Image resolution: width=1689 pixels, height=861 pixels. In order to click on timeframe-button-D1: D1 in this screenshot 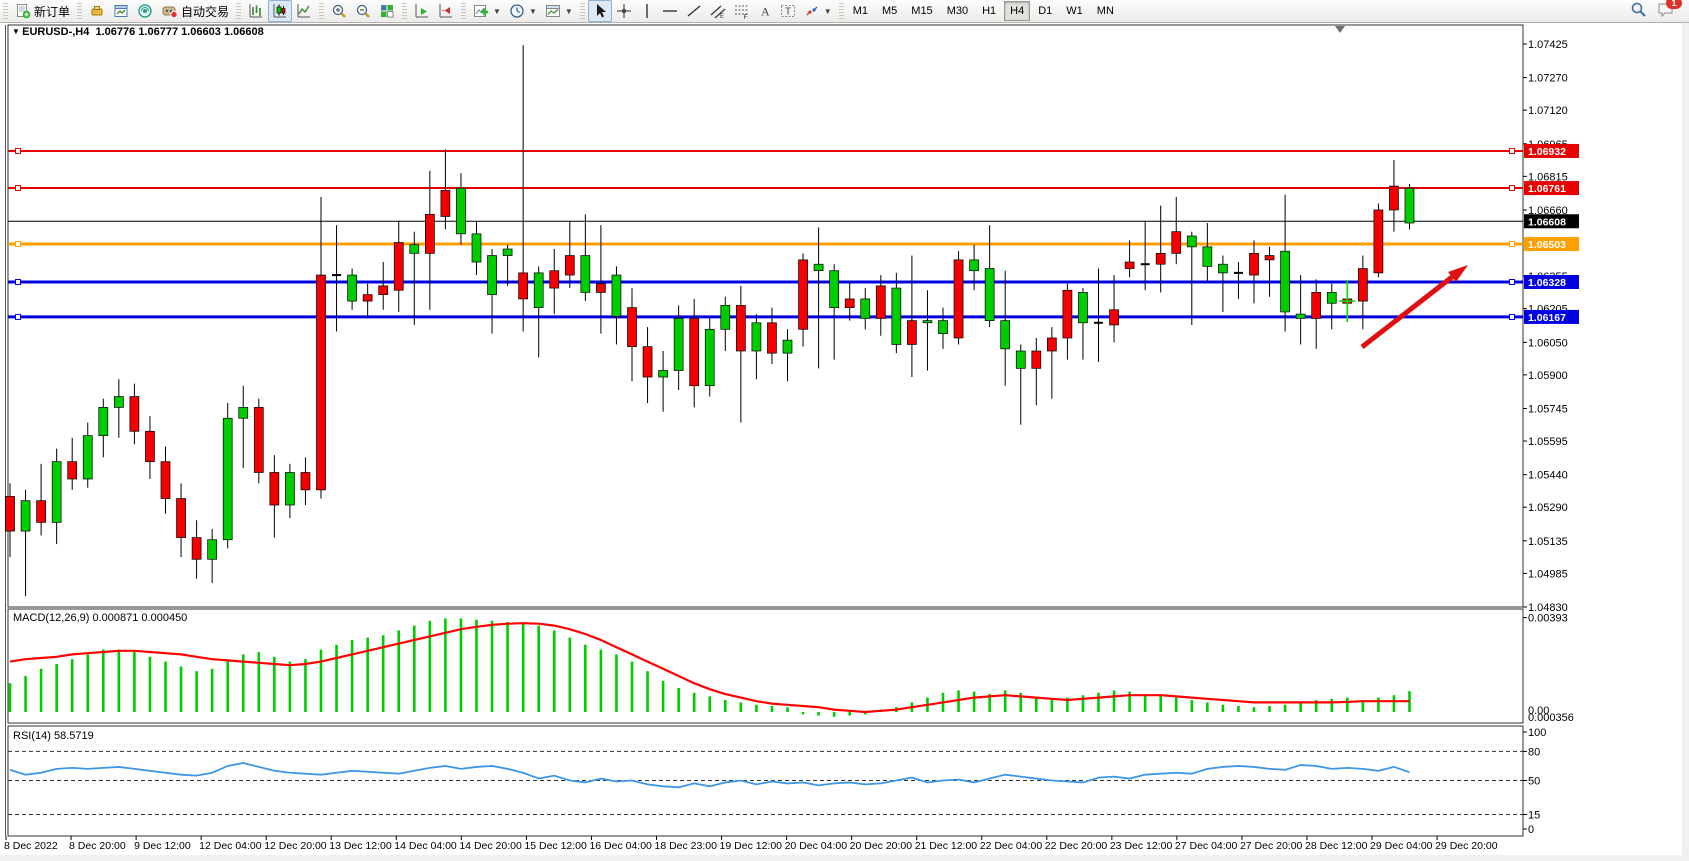, I will do `click(1045, 11)`.